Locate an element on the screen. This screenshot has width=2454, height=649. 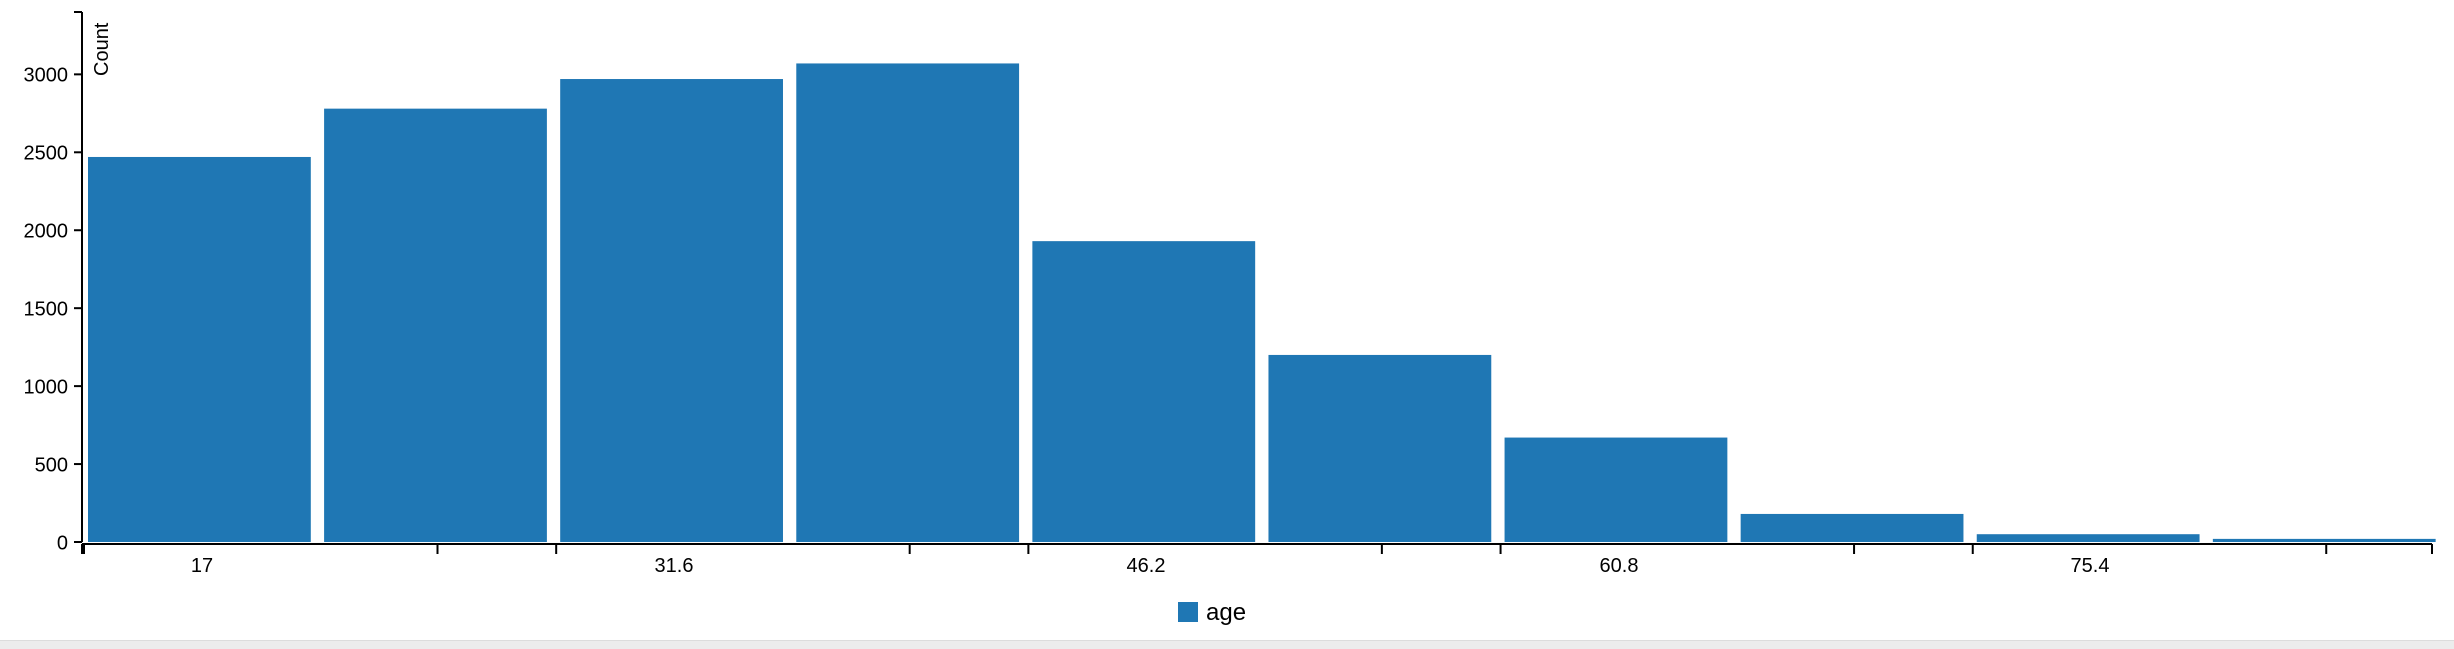
y-tick-label: 500 is located at coordinates (51, 465).